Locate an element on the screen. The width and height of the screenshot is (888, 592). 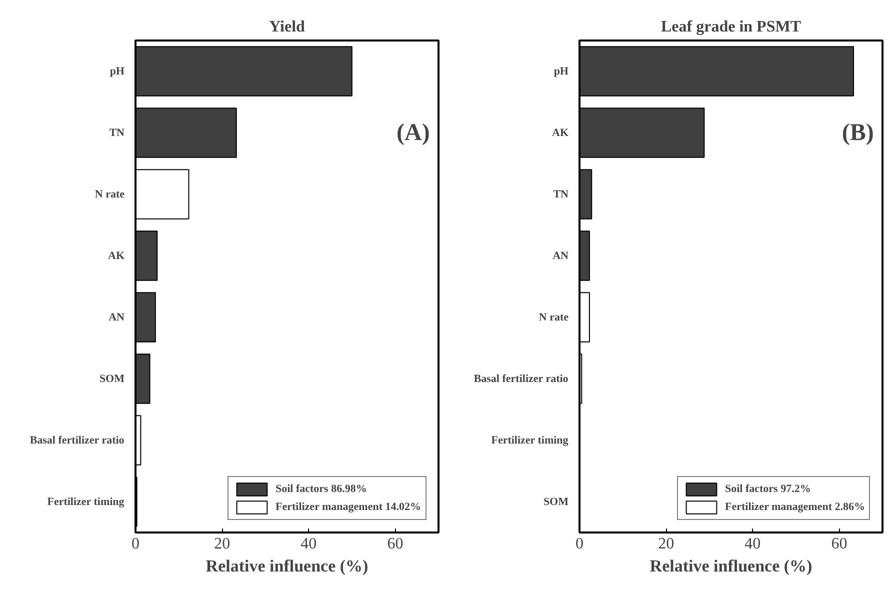
annotation: (B) is located at coordinates (858, 133).